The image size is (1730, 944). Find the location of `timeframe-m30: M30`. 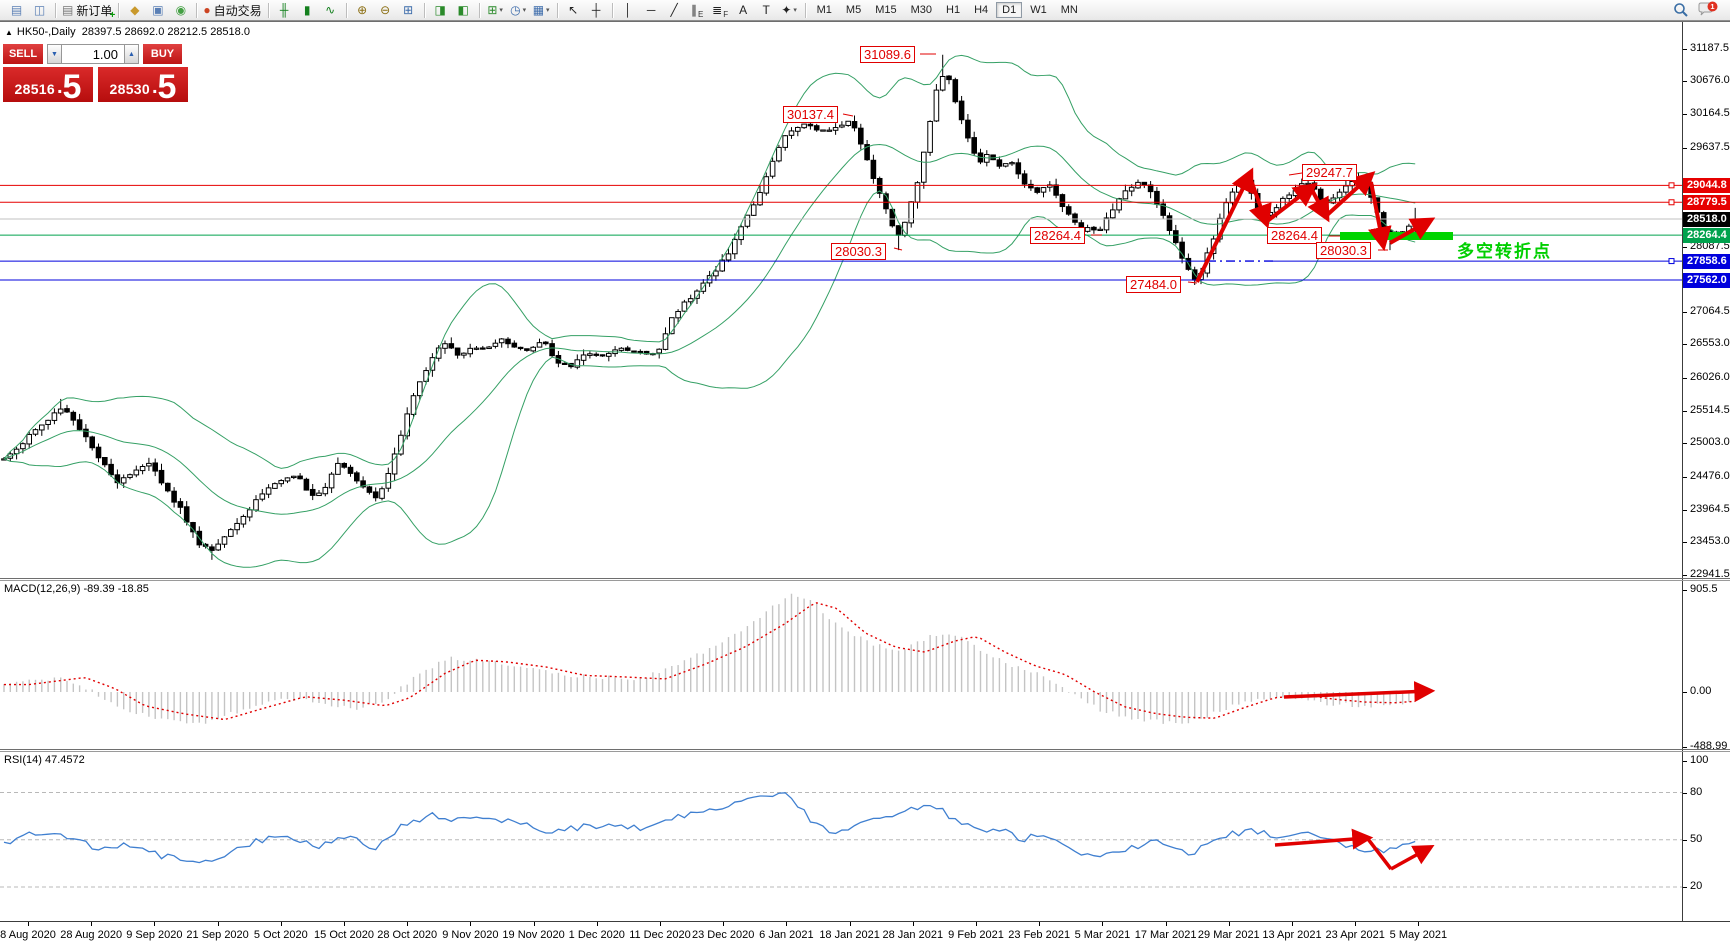

timeframe-m30: M30 is located at coordinates (921, 10).